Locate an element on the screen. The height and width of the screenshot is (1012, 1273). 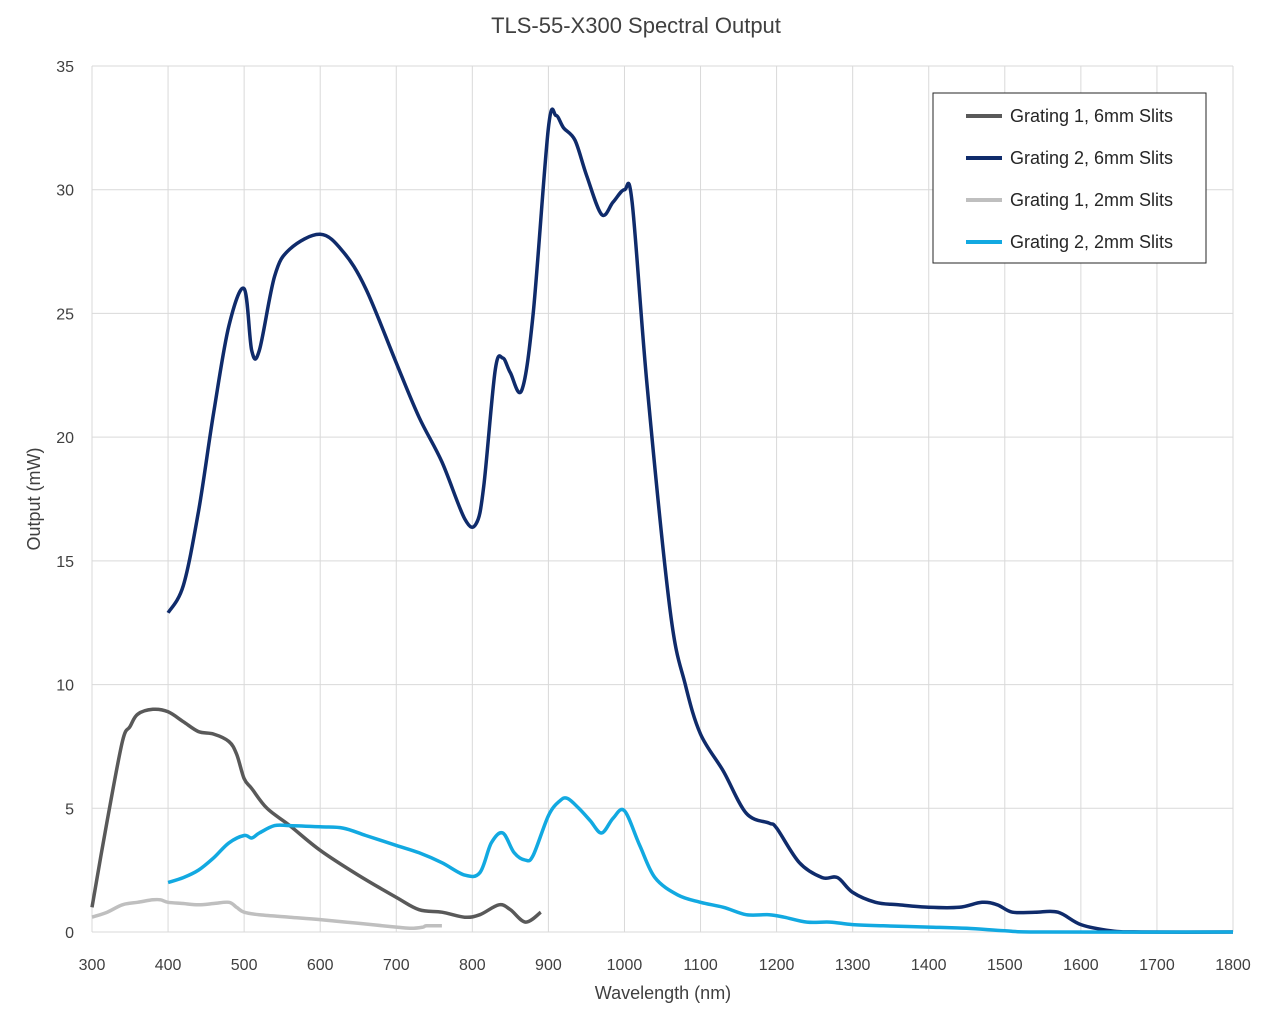
x-tick-label: 900 is located at coordinates (548, 965).